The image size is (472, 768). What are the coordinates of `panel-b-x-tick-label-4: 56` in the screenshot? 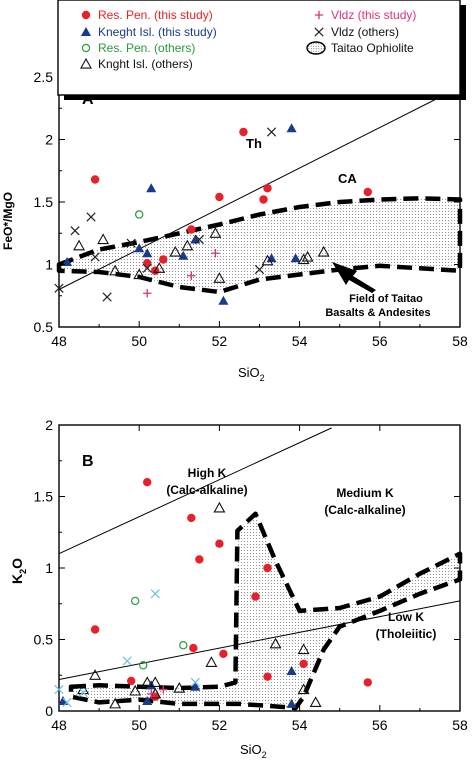 It's located at (380, 725).